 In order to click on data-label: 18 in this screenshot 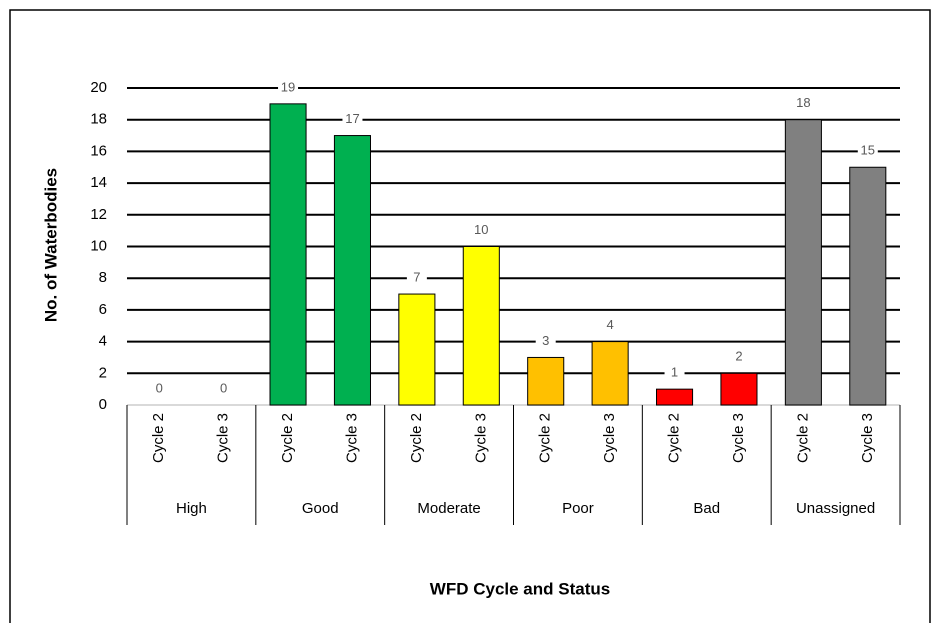, I will do `click(803, 102)`.